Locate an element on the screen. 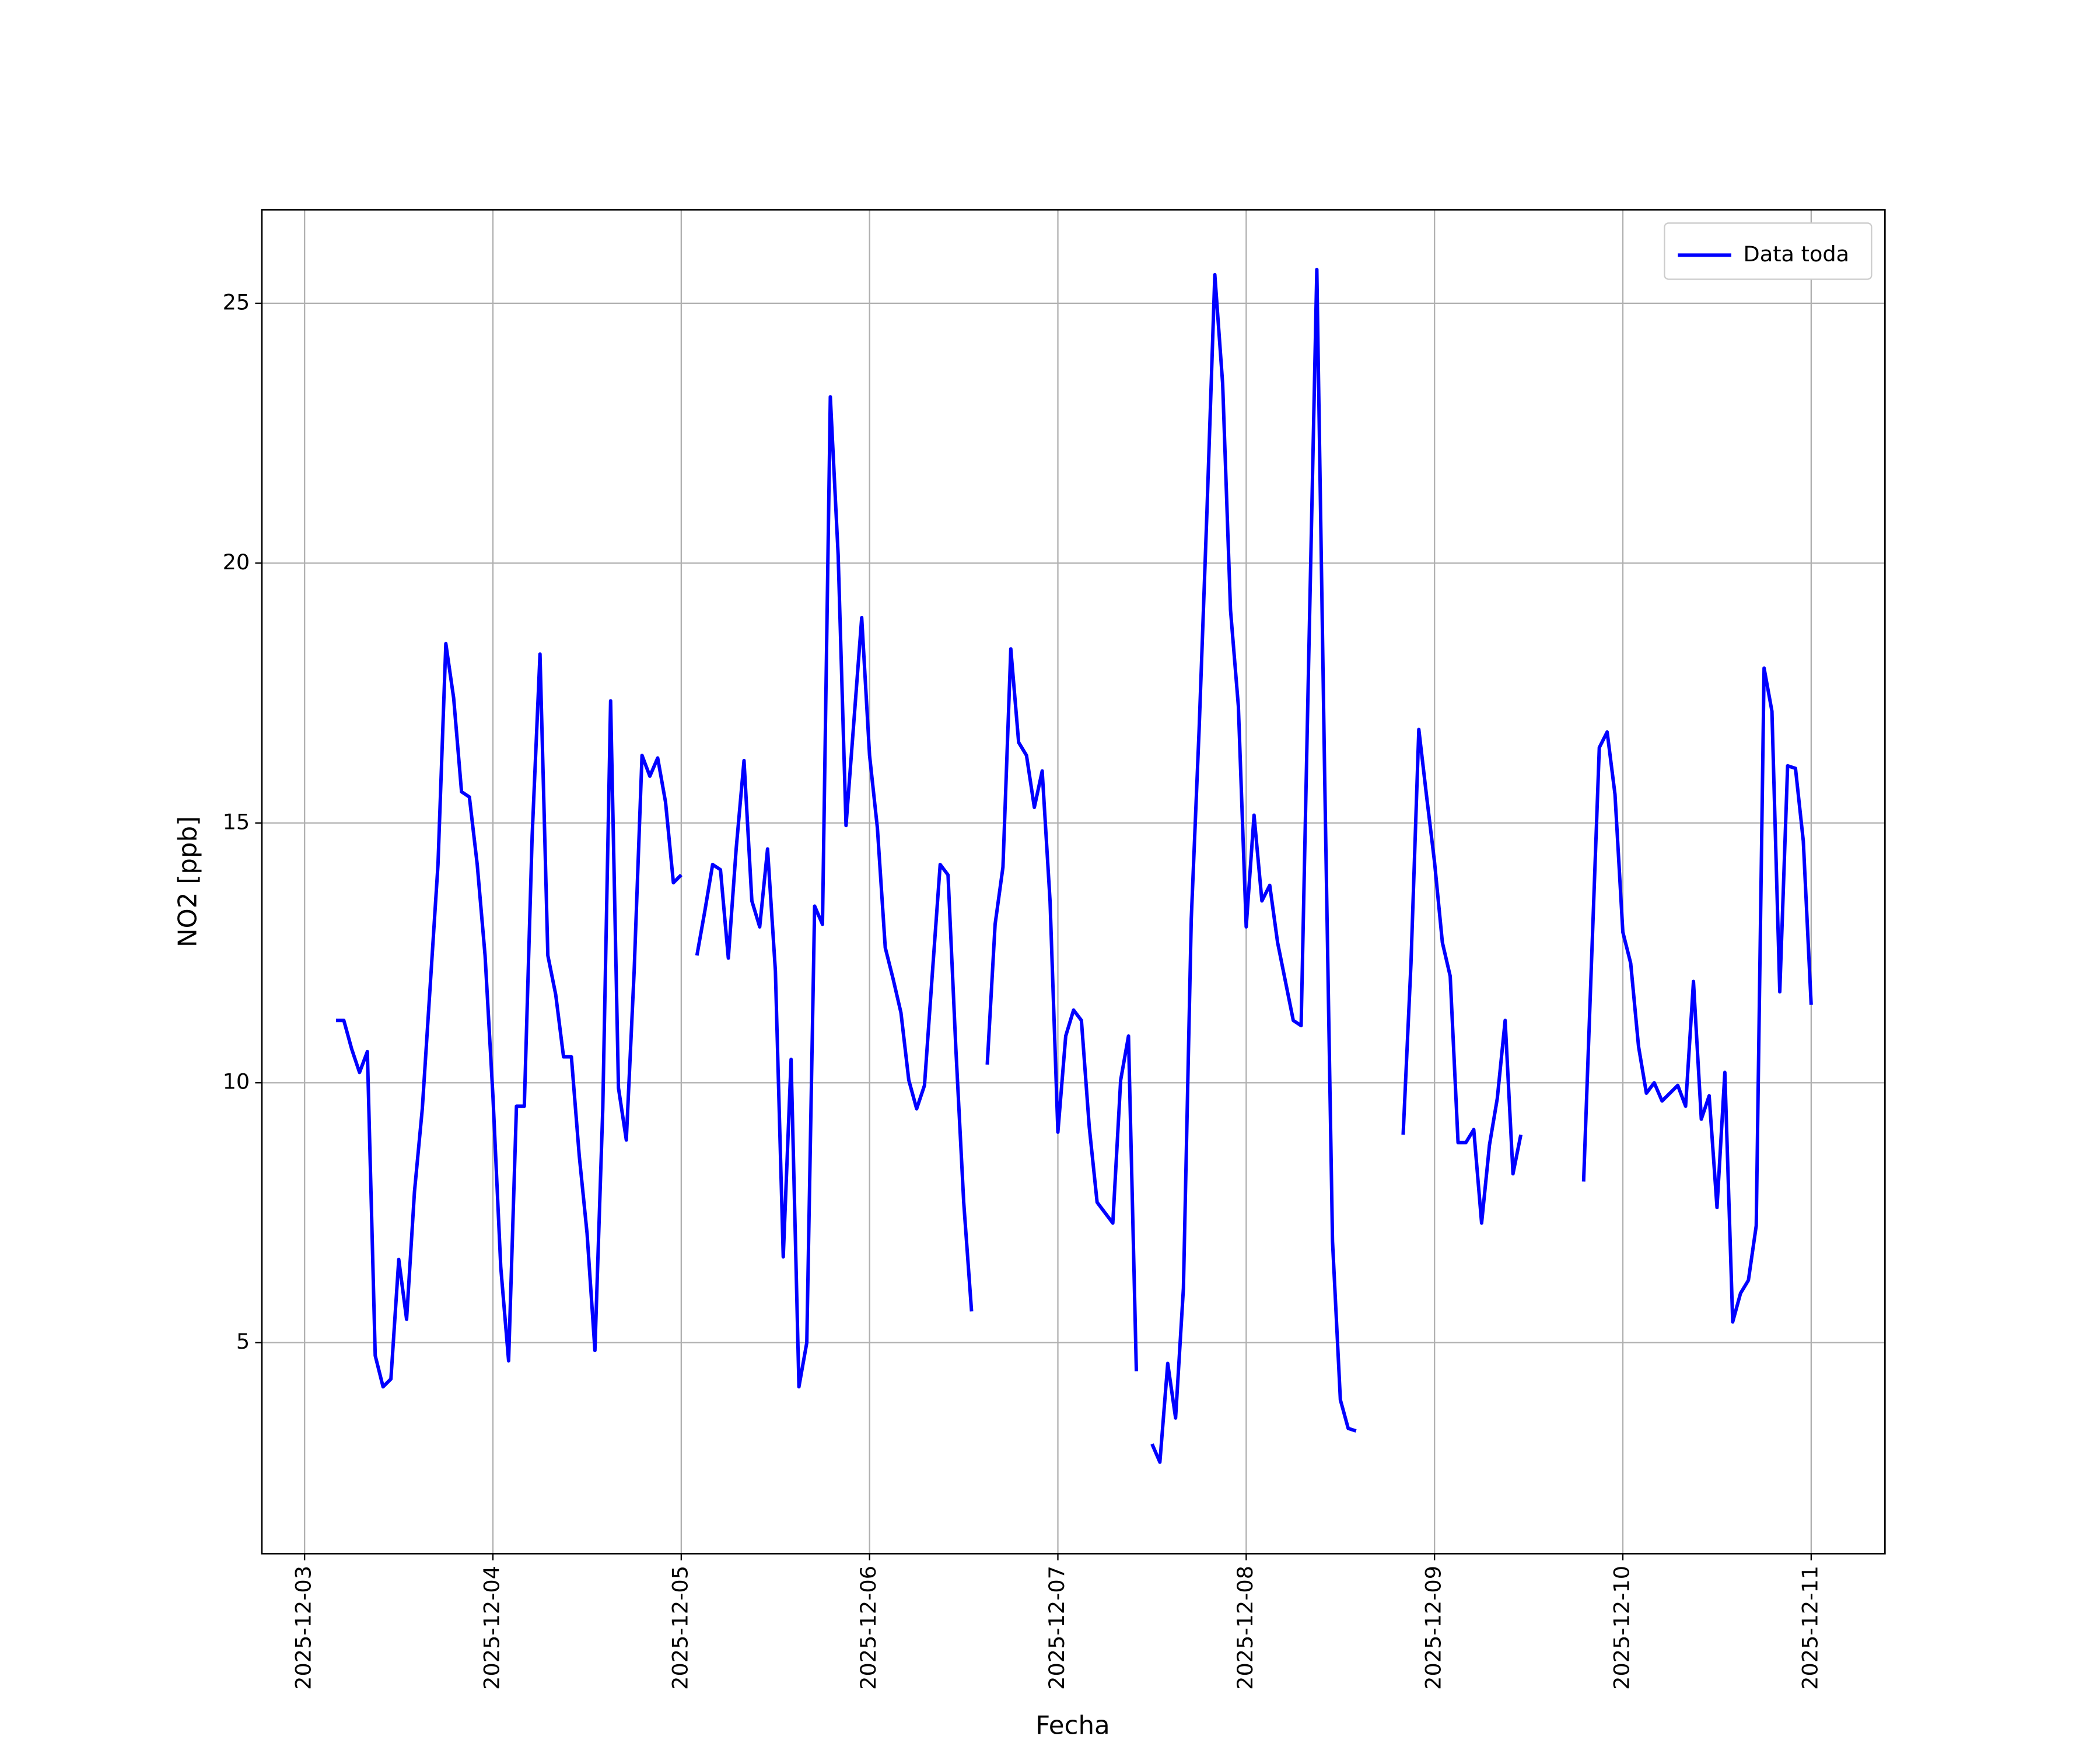 Image resolution: width=2100 pixels, height=1750 pixels. x-tick-label: 2025-12-07 is located at coordinates (1056, 1628).